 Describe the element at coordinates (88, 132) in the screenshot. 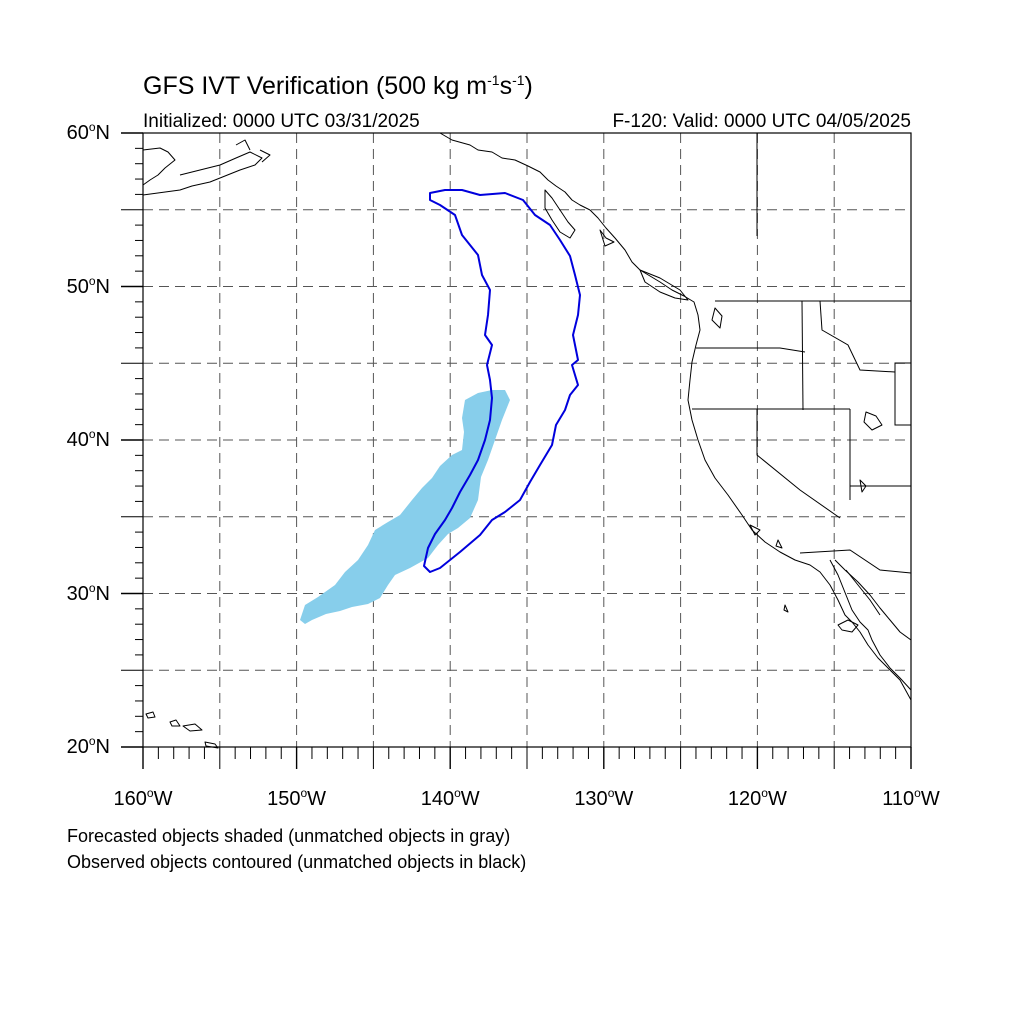

I see `latitude-label: 60oN` at that location.